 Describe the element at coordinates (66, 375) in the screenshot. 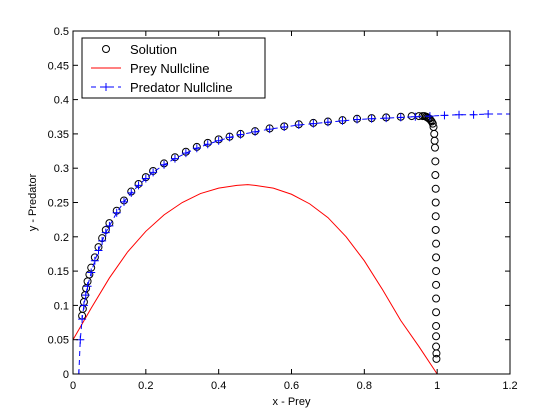

I see `y-tick-label-0: 0` at that location.